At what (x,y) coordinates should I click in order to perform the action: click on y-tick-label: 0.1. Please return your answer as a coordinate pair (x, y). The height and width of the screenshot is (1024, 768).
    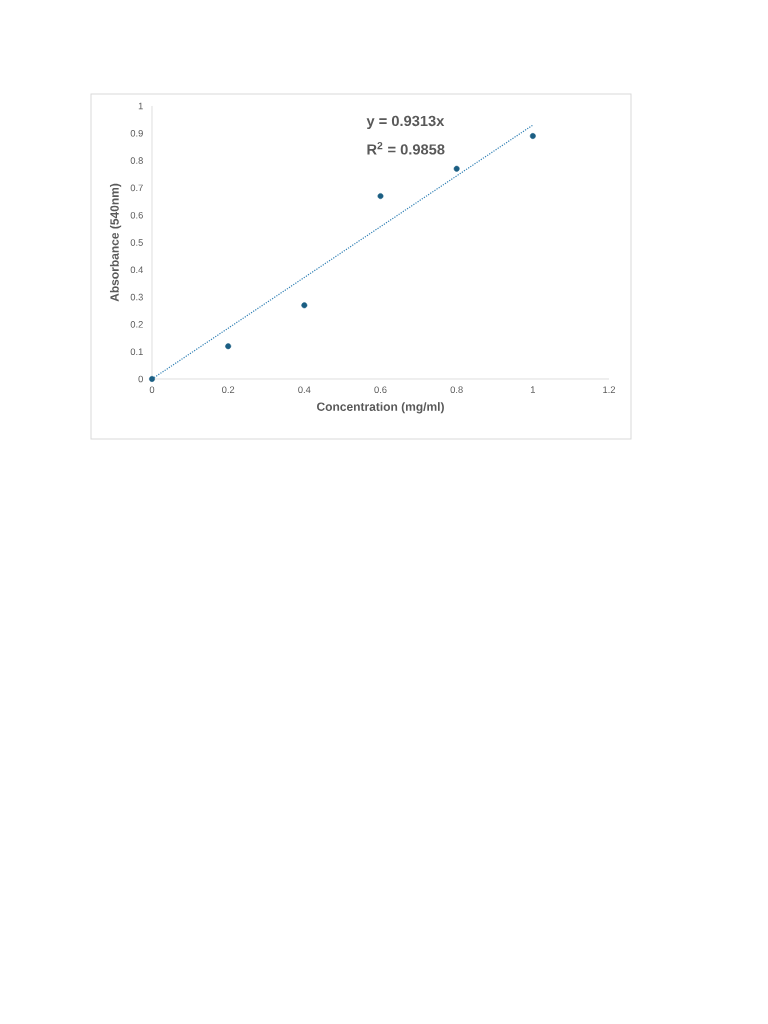
    Looking at the image, I should click on (136, 351).